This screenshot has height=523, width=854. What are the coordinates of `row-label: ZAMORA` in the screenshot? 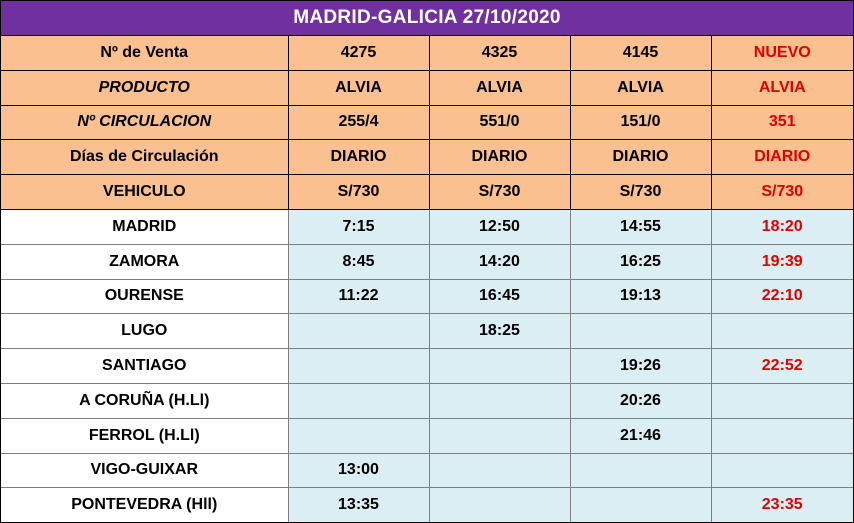 It's located at (145, 261).